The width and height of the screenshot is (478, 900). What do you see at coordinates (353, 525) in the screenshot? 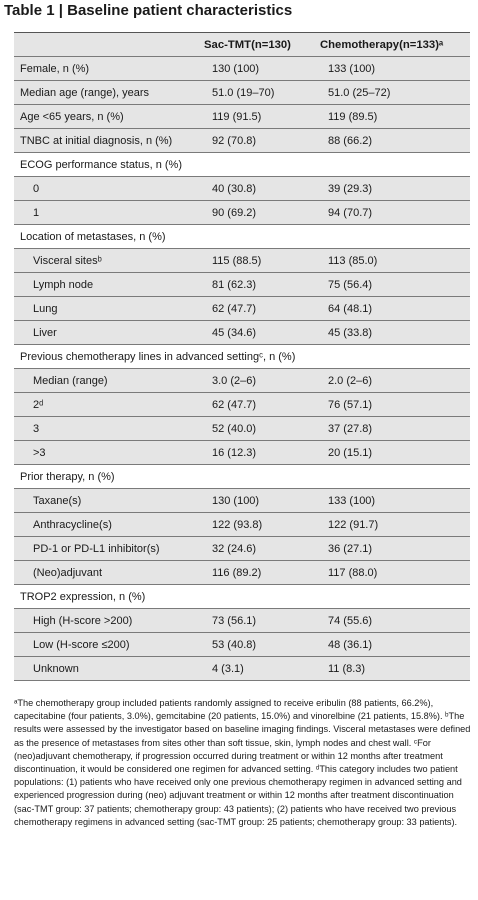
I see `chemotherapy-value: 122 (91.7)` at bounding box center [353, 525].